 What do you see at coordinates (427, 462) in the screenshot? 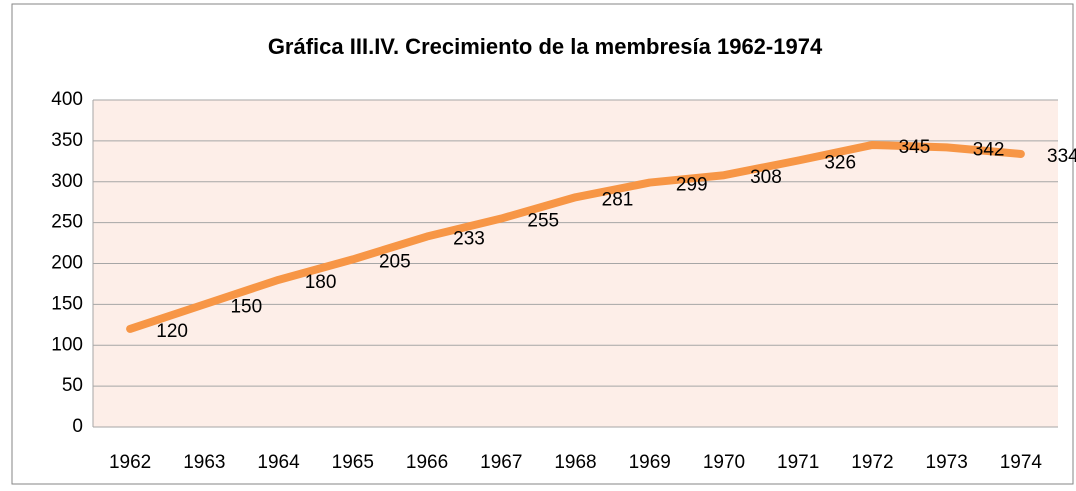
I see `x-tick-label: 1966` at bounding box center [427, 462].